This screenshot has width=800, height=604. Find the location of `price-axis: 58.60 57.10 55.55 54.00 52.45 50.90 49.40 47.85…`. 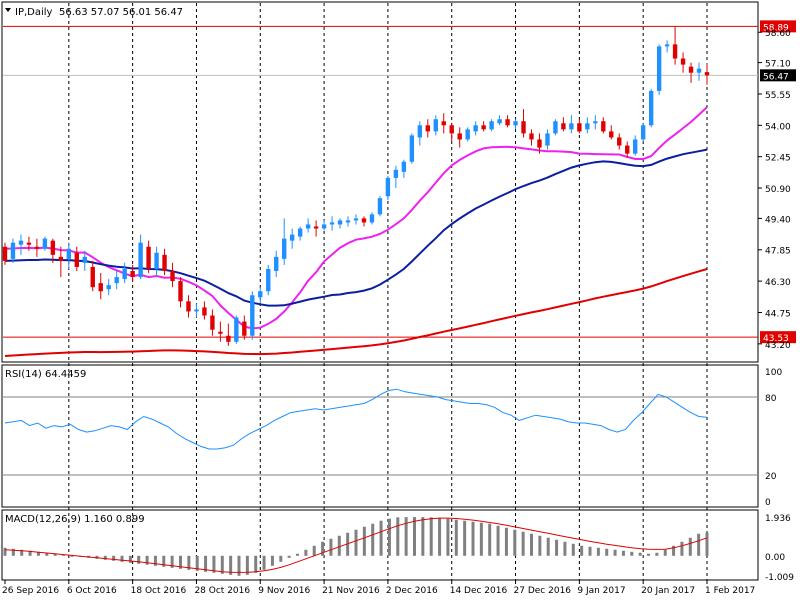

price-axis: 58.60 57.10 55.55 54.00 52.45 50.90 49.40 47.85… is located at coordinates (774, 190).